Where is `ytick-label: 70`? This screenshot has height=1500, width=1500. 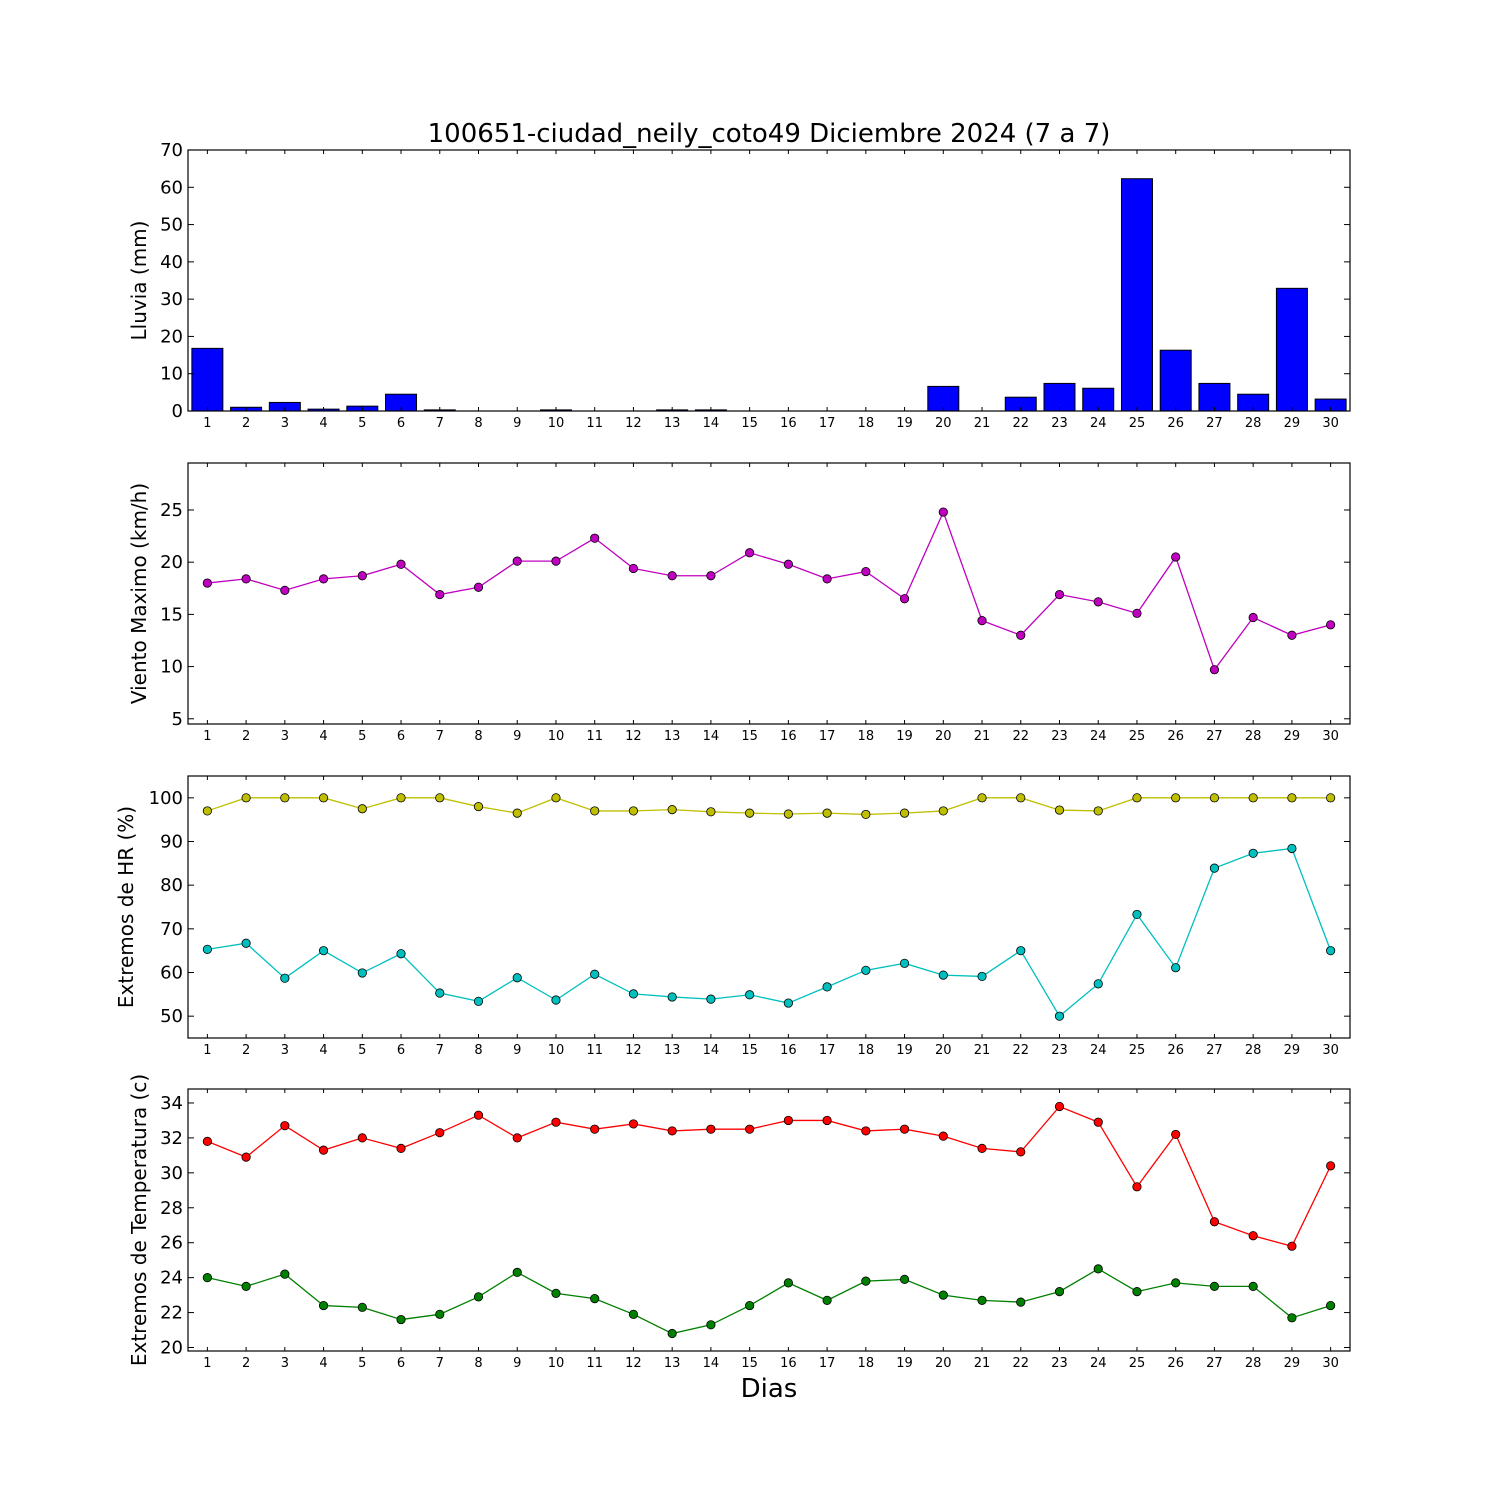 ytick-label: 70 is located at coordinates (171, 929).